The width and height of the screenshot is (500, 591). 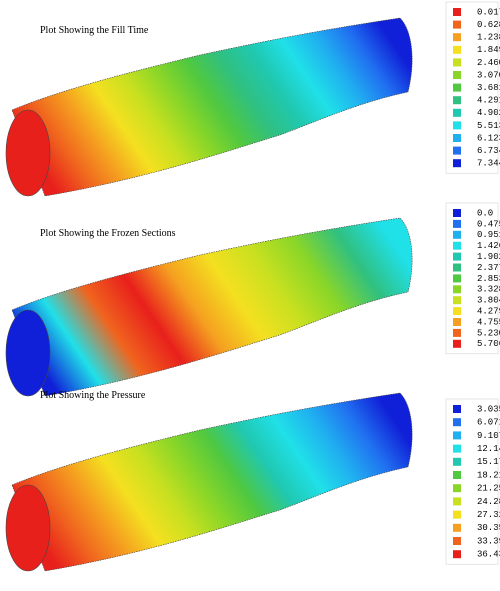 What do you see at coordinates (488, 462) in the screenshot?
I see `legend-label: 15.179` at bounding box center [488, 462].